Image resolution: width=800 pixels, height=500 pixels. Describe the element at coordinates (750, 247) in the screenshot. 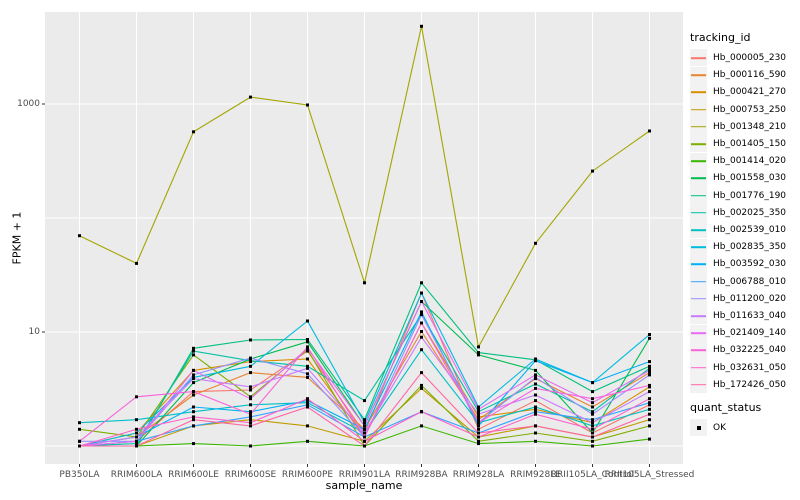

I see `legend-item-label: Hb_002835_350` at that location.